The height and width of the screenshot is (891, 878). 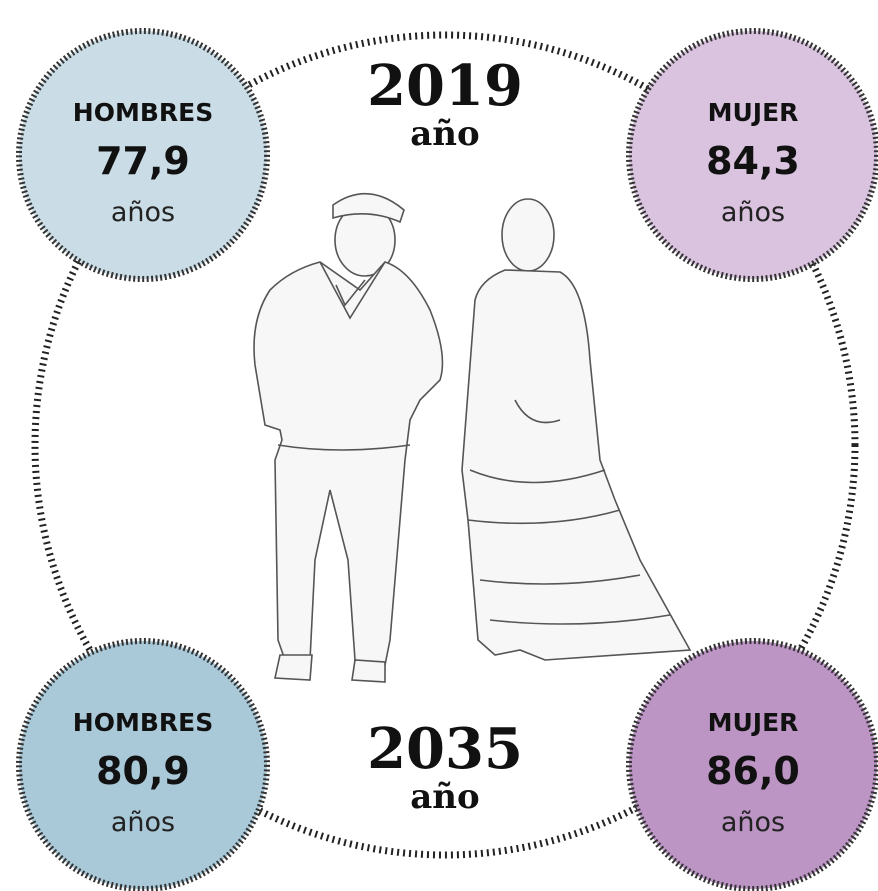 I want to click on circle-value: 80,9, so click(x=143, y=771).